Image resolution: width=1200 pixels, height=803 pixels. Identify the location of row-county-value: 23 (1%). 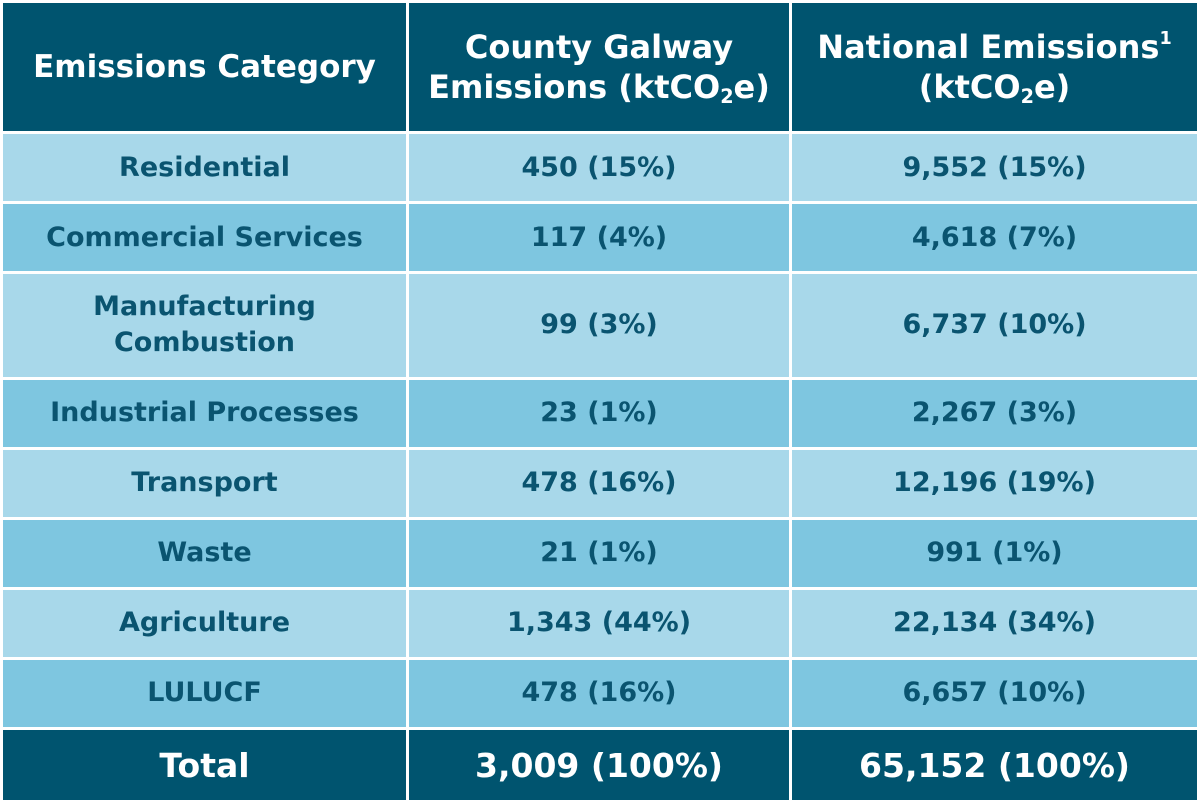
(599, 413).